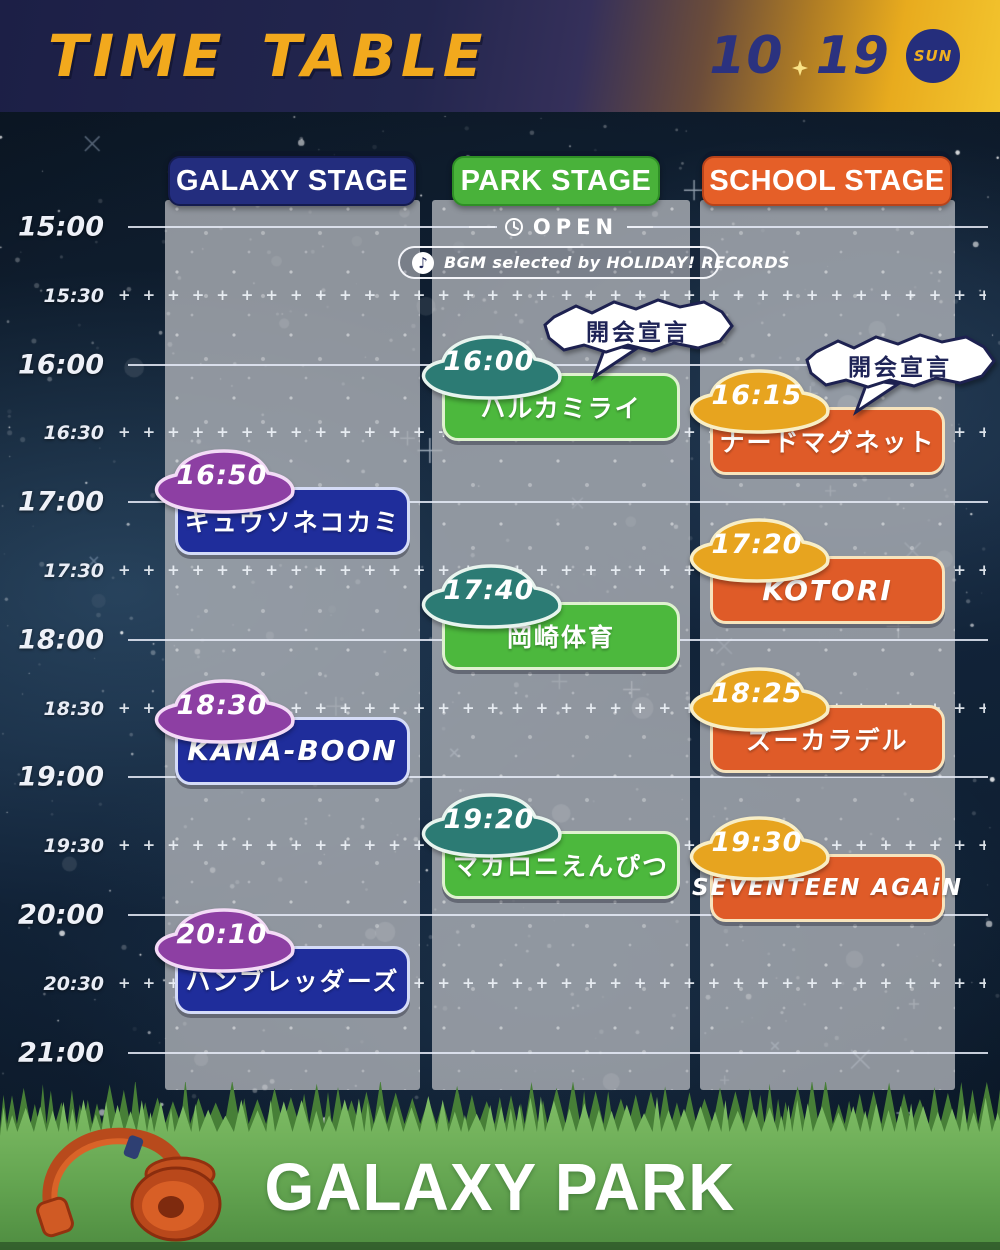 The width and height of the screenshot is (1000, 1250). What do you see at coordinates (73, 295) in the screenshot?
I see `time-label: 15:30` at bounding box center [73, 295].